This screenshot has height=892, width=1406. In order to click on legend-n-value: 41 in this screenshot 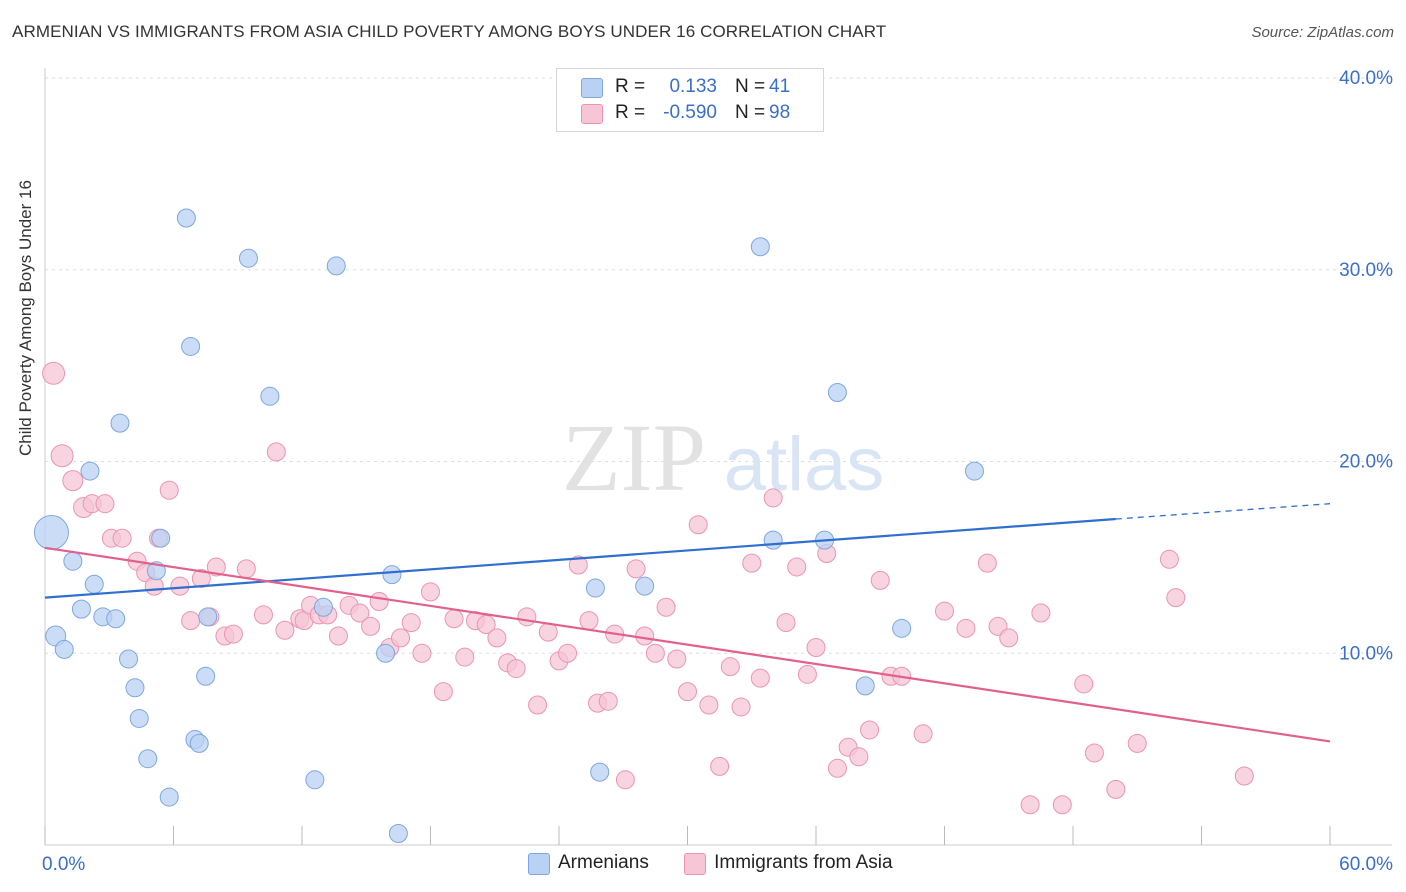, I will do `click(780, 86)`.